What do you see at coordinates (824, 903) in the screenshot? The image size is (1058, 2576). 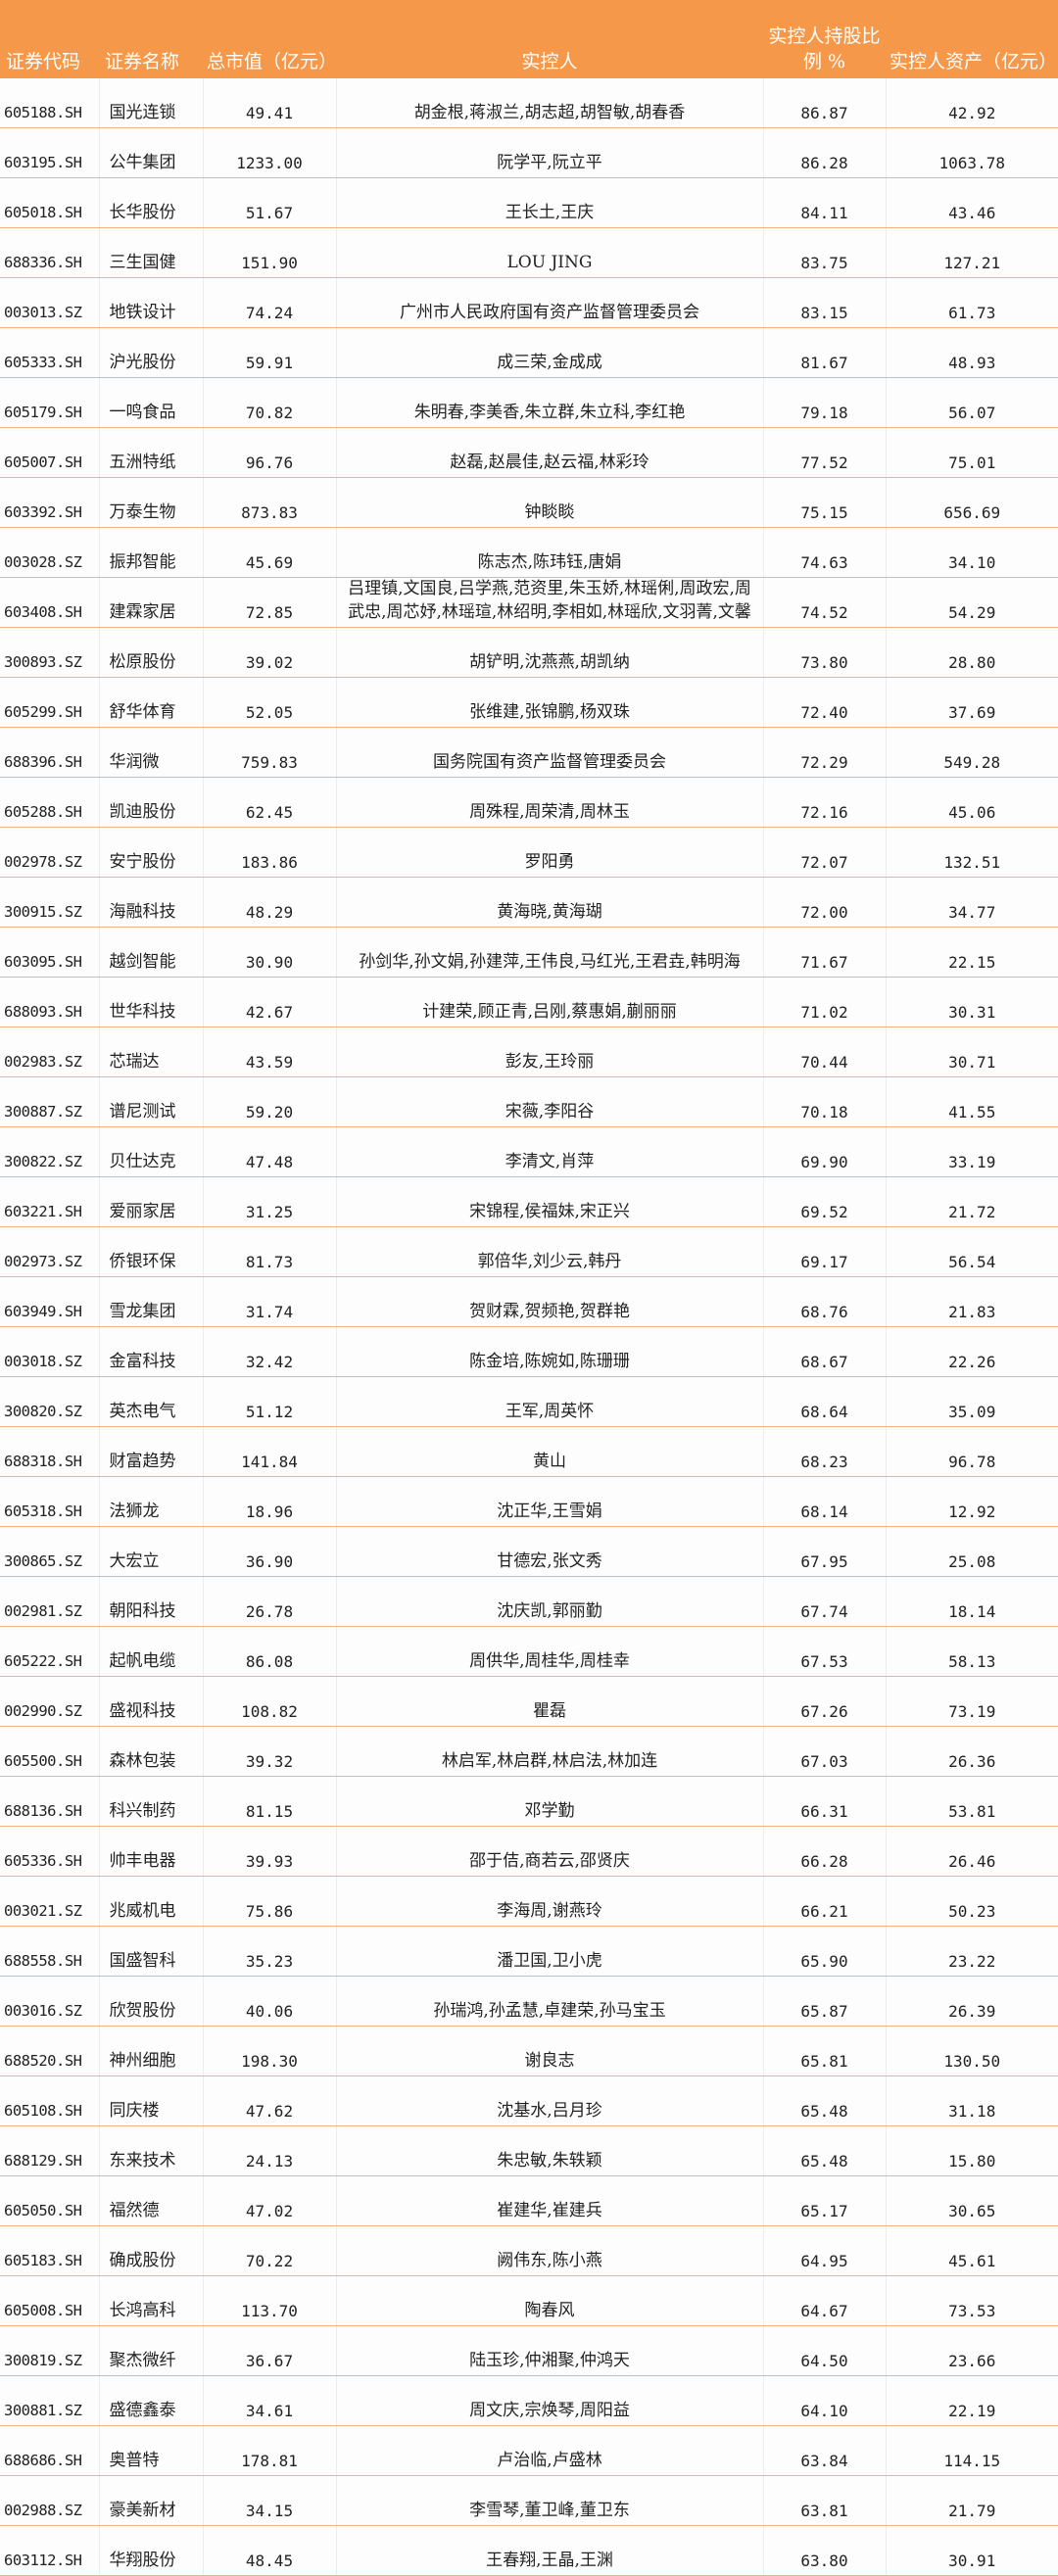 I see `cell-holding-ratio: 72.00` at bounding box center [824, 903].